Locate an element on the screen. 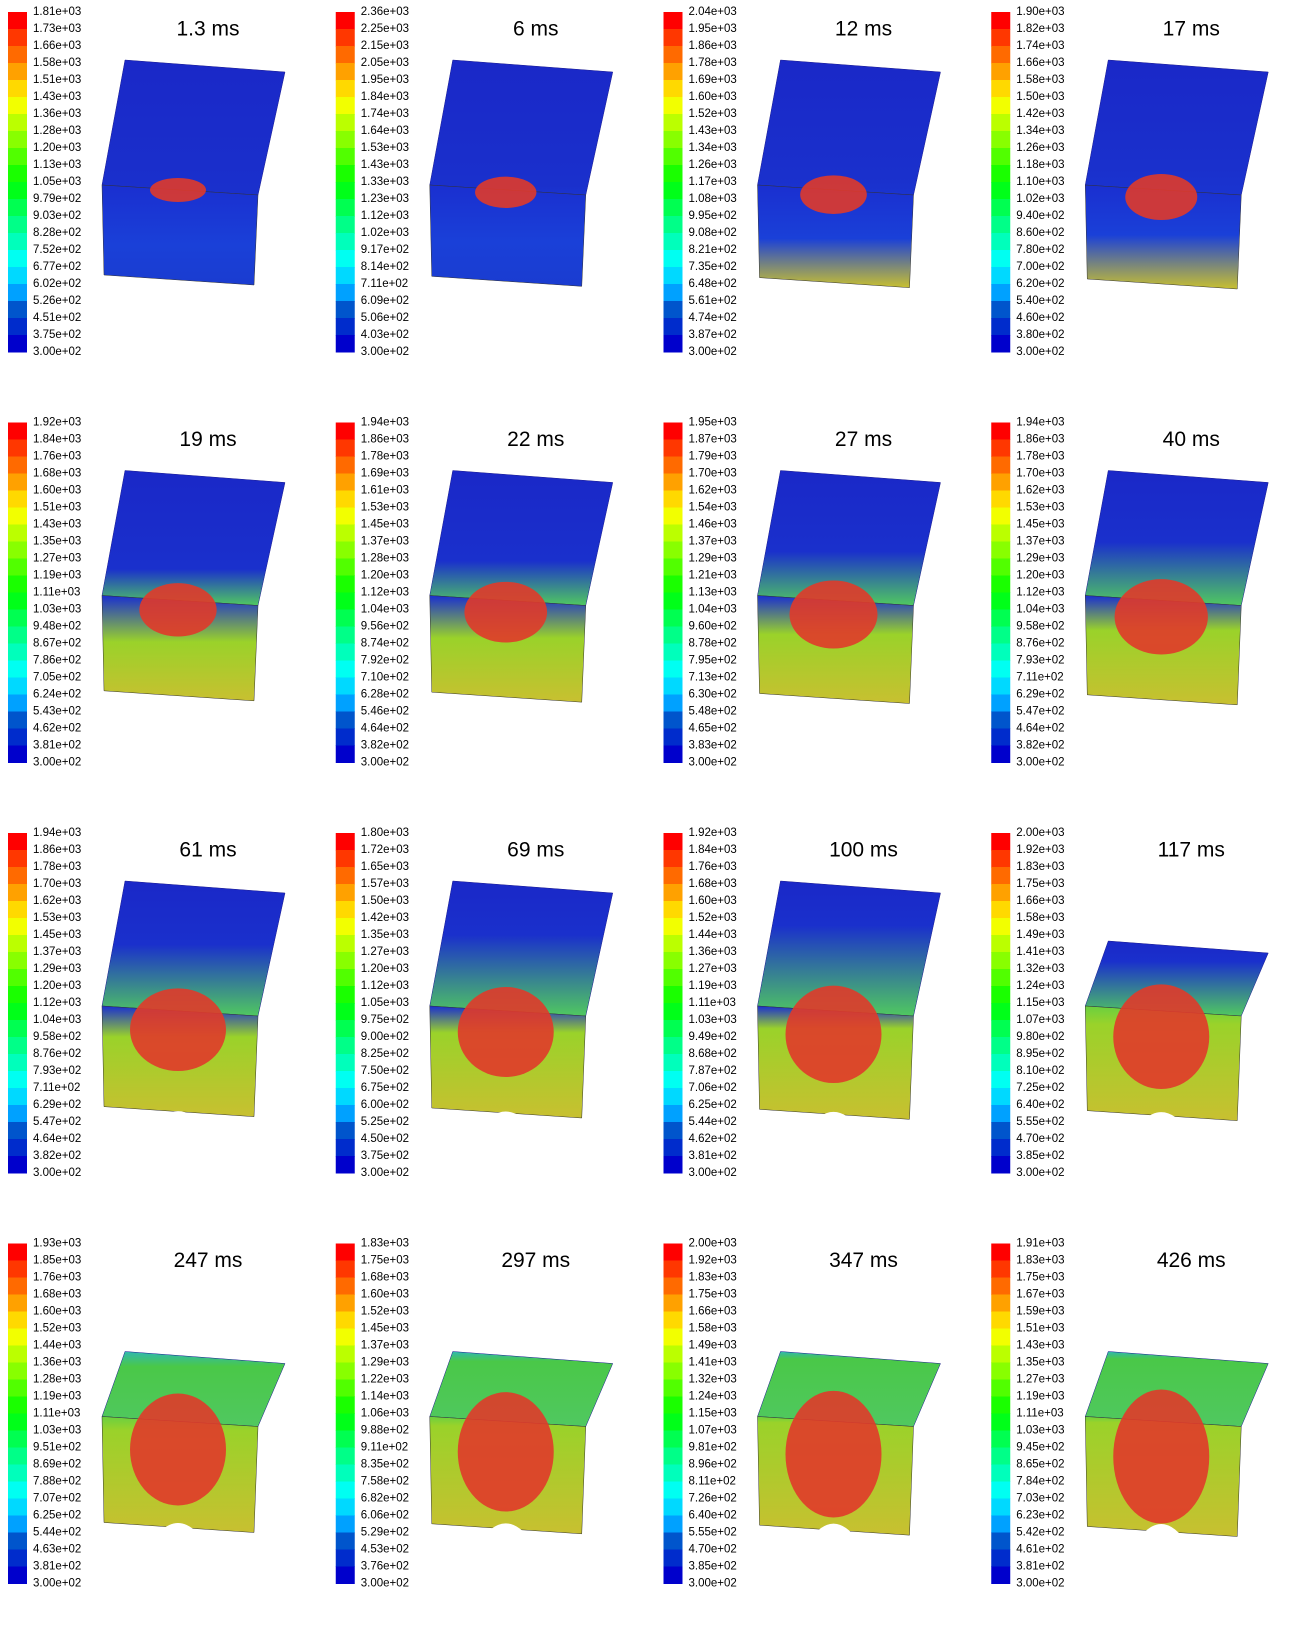  colorbar-label: 7.93e+02 is located at coordinates (57, 1071).